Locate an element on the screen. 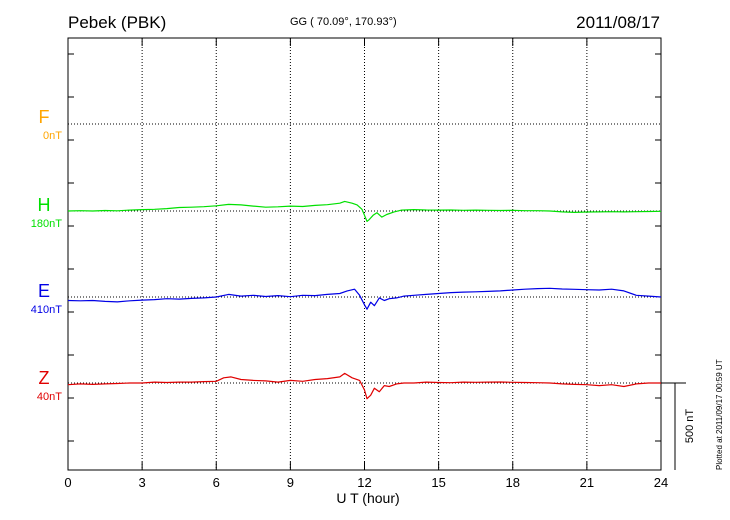 This screenshot has height=520, width=730. component-label-h: H is located at coordinates (44, 205).